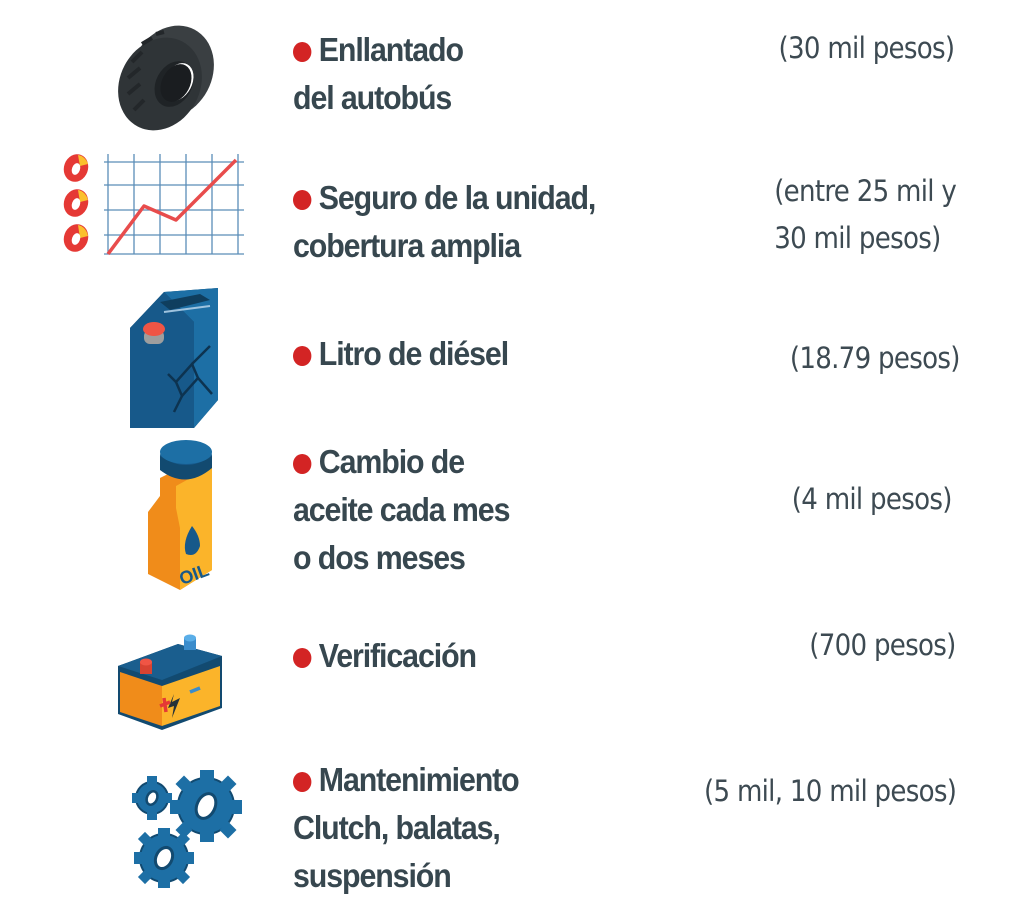  Describe the element at coordinates (830, 791) in the screenshot. I see `item-price: (5 mil, 10 mil pesos)` at that location.